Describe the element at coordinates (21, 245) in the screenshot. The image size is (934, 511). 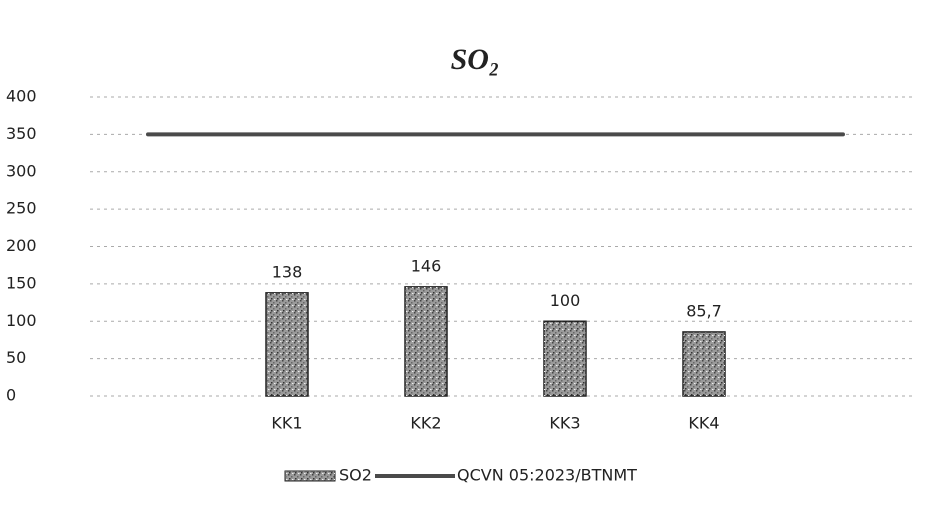
I see `y-tick-label: 200` at that location.